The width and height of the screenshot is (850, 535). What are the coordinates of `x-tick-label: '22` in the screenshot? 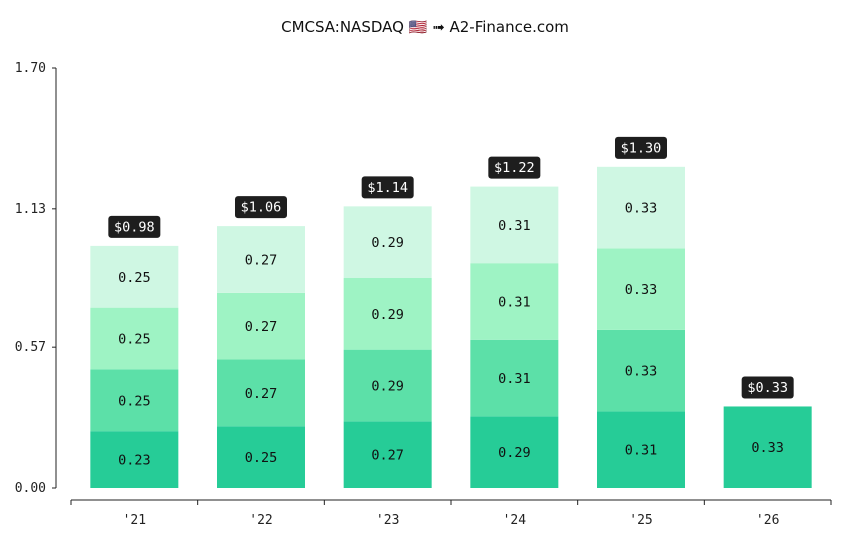 It's located at (260, 520).